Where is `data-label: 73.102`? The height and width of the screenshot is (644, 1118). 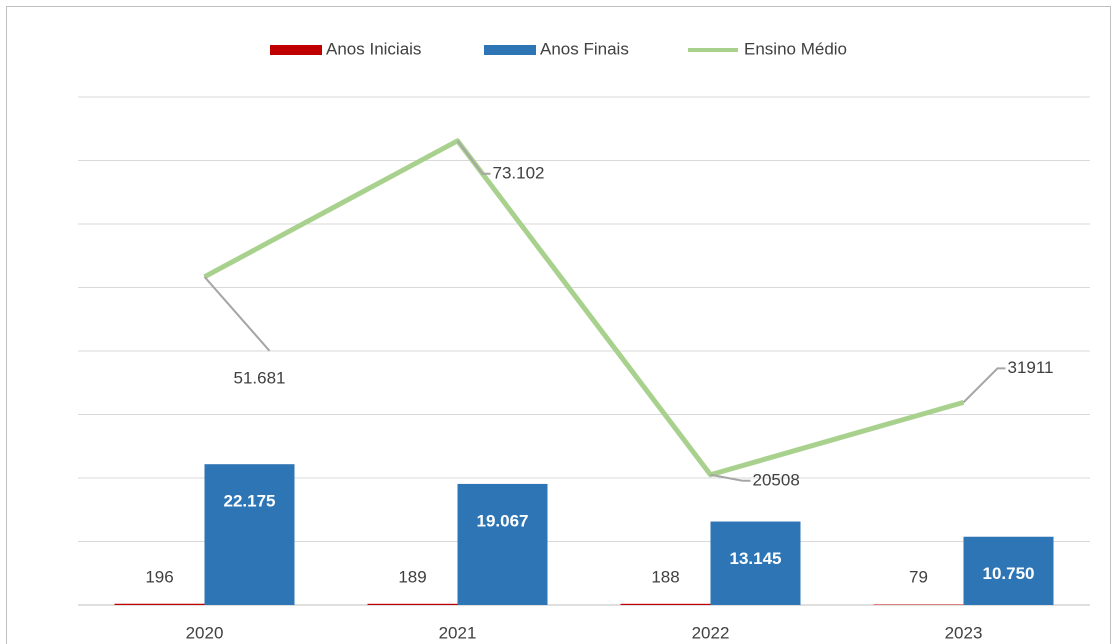
data-label: 73.102 is located at coordinates (519, 172).